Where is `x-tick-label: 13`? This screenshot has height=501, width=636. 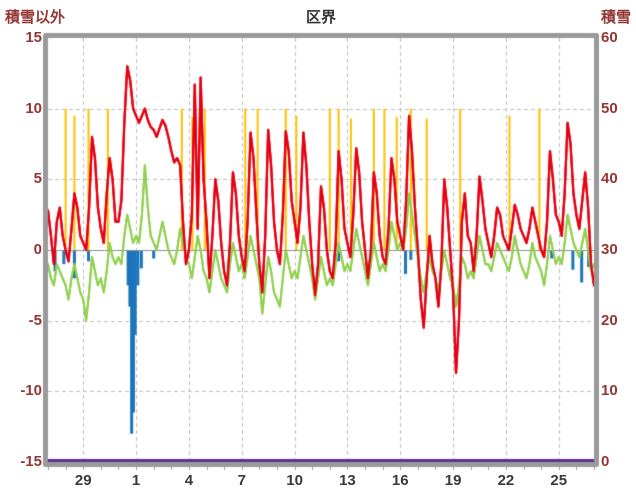
x-tick-label: 13 is located at coordinates (347, 480).